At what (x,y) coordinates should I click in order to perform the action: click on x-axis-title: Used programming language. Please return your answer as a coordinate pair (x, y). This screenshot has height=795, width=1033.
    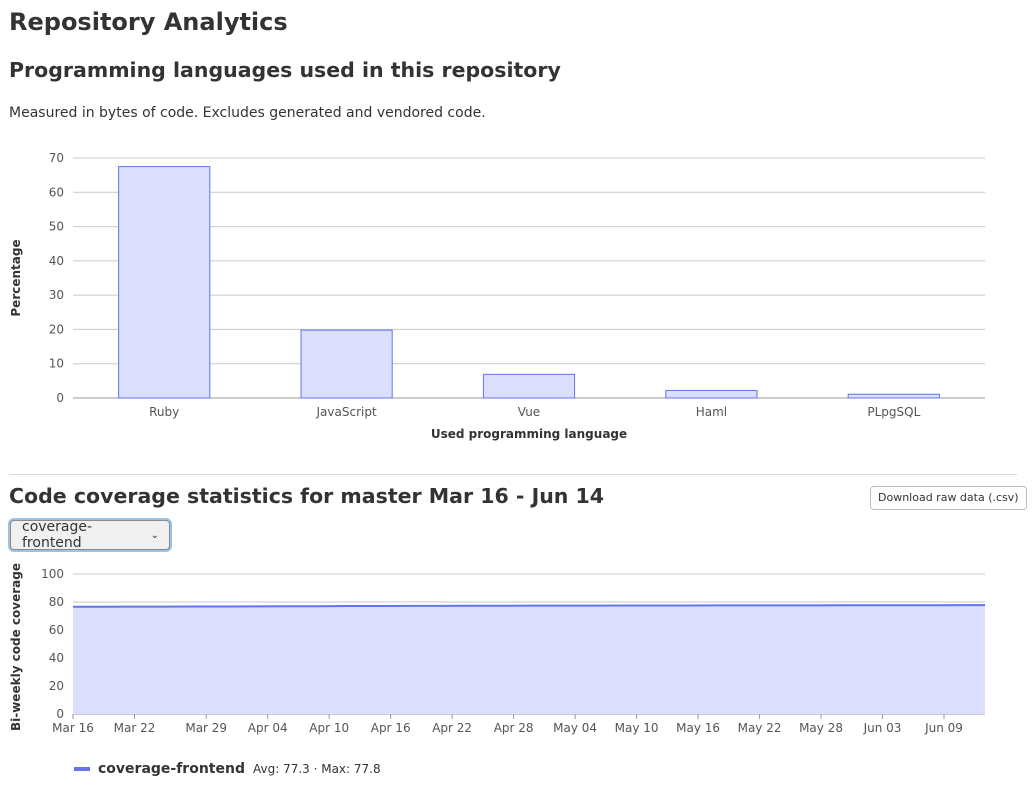
    Looking at the image, I should click on (529, 434).